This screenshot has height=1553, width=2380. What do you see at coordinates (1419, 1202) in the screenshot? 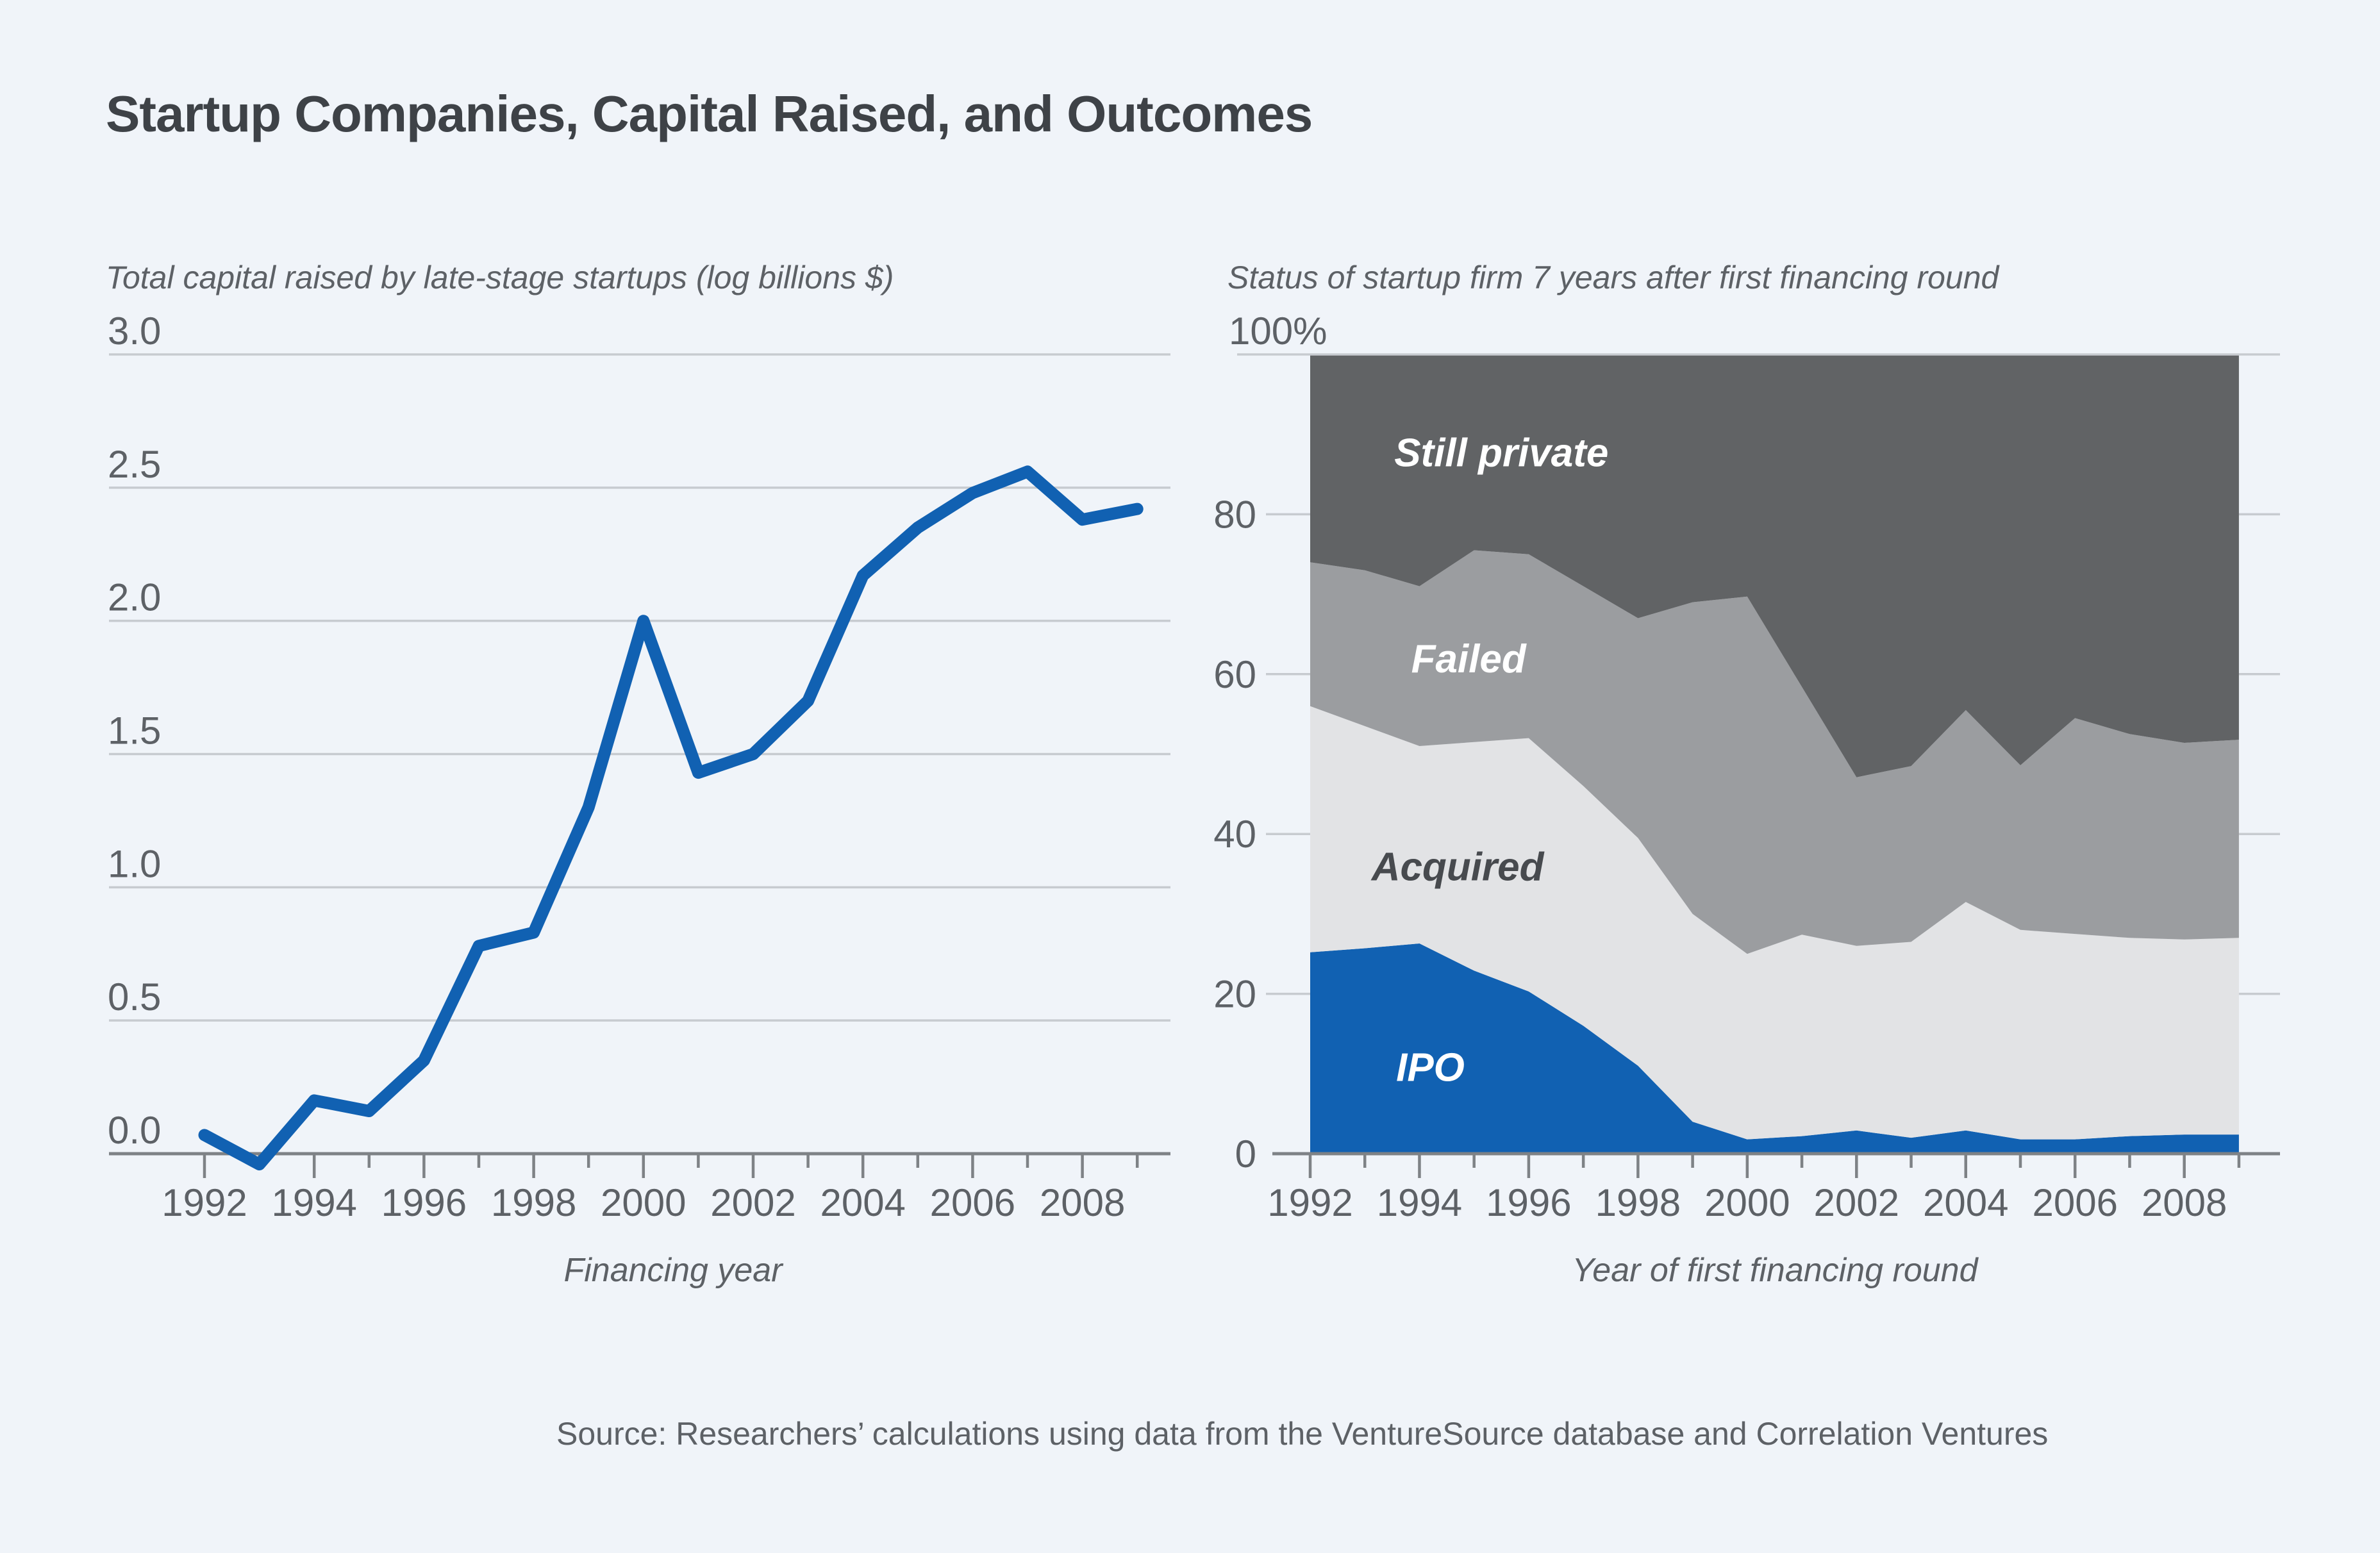
I see `right-chart-xtick-label: 1994` at bounding box center [1419, 1202].